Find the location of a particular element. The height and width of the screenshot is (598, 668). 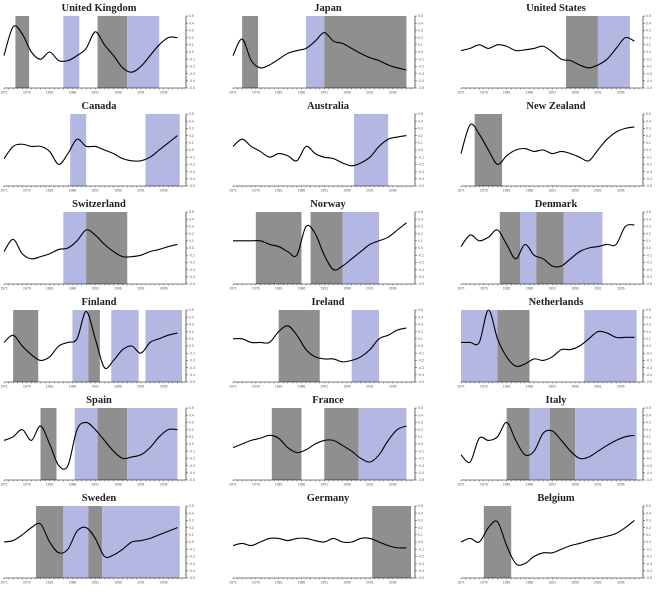

chart-title: Germany is located at coordinates (328, 498).